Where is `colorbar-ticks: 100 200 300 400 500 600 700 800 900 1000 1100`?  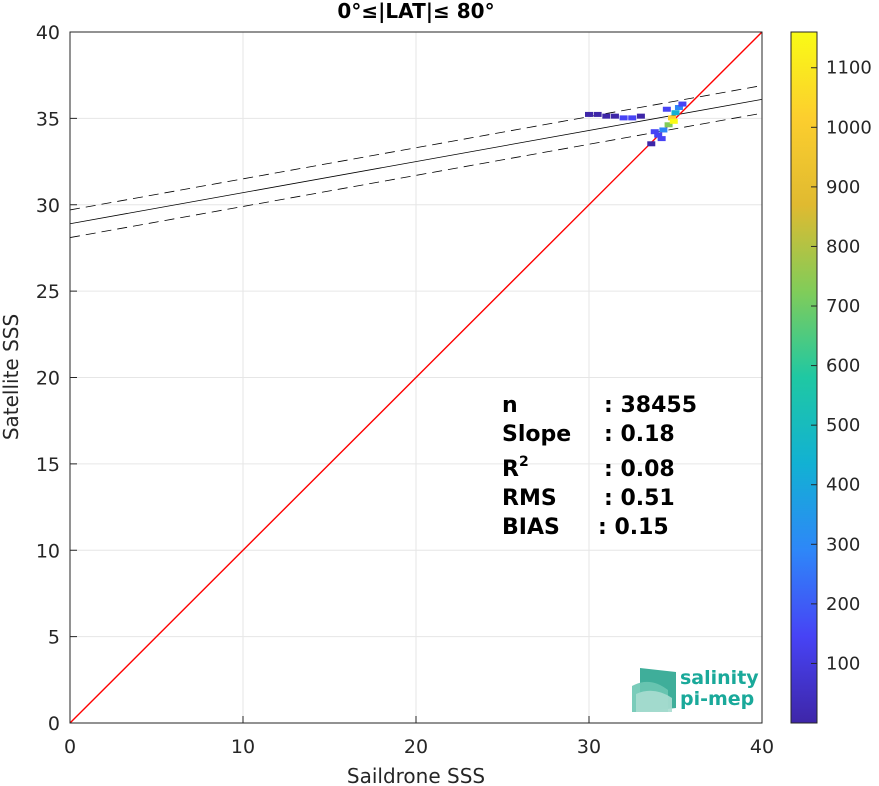 colorbar-ticks: 100 200 300 400 500 600 700 800 900 1000 1100 is located at coordinates (841, 366).